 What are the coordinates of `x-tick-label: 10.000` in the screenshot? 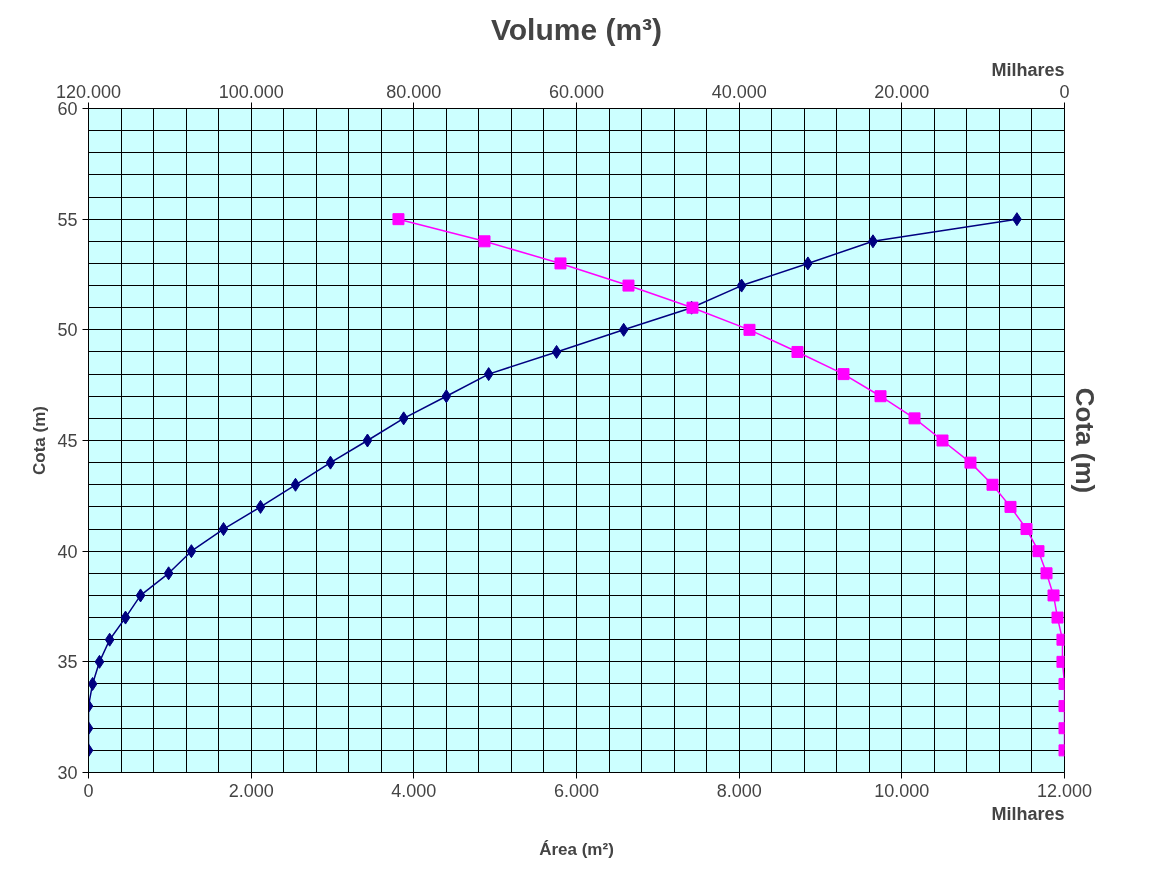 It's located at (902, 790).